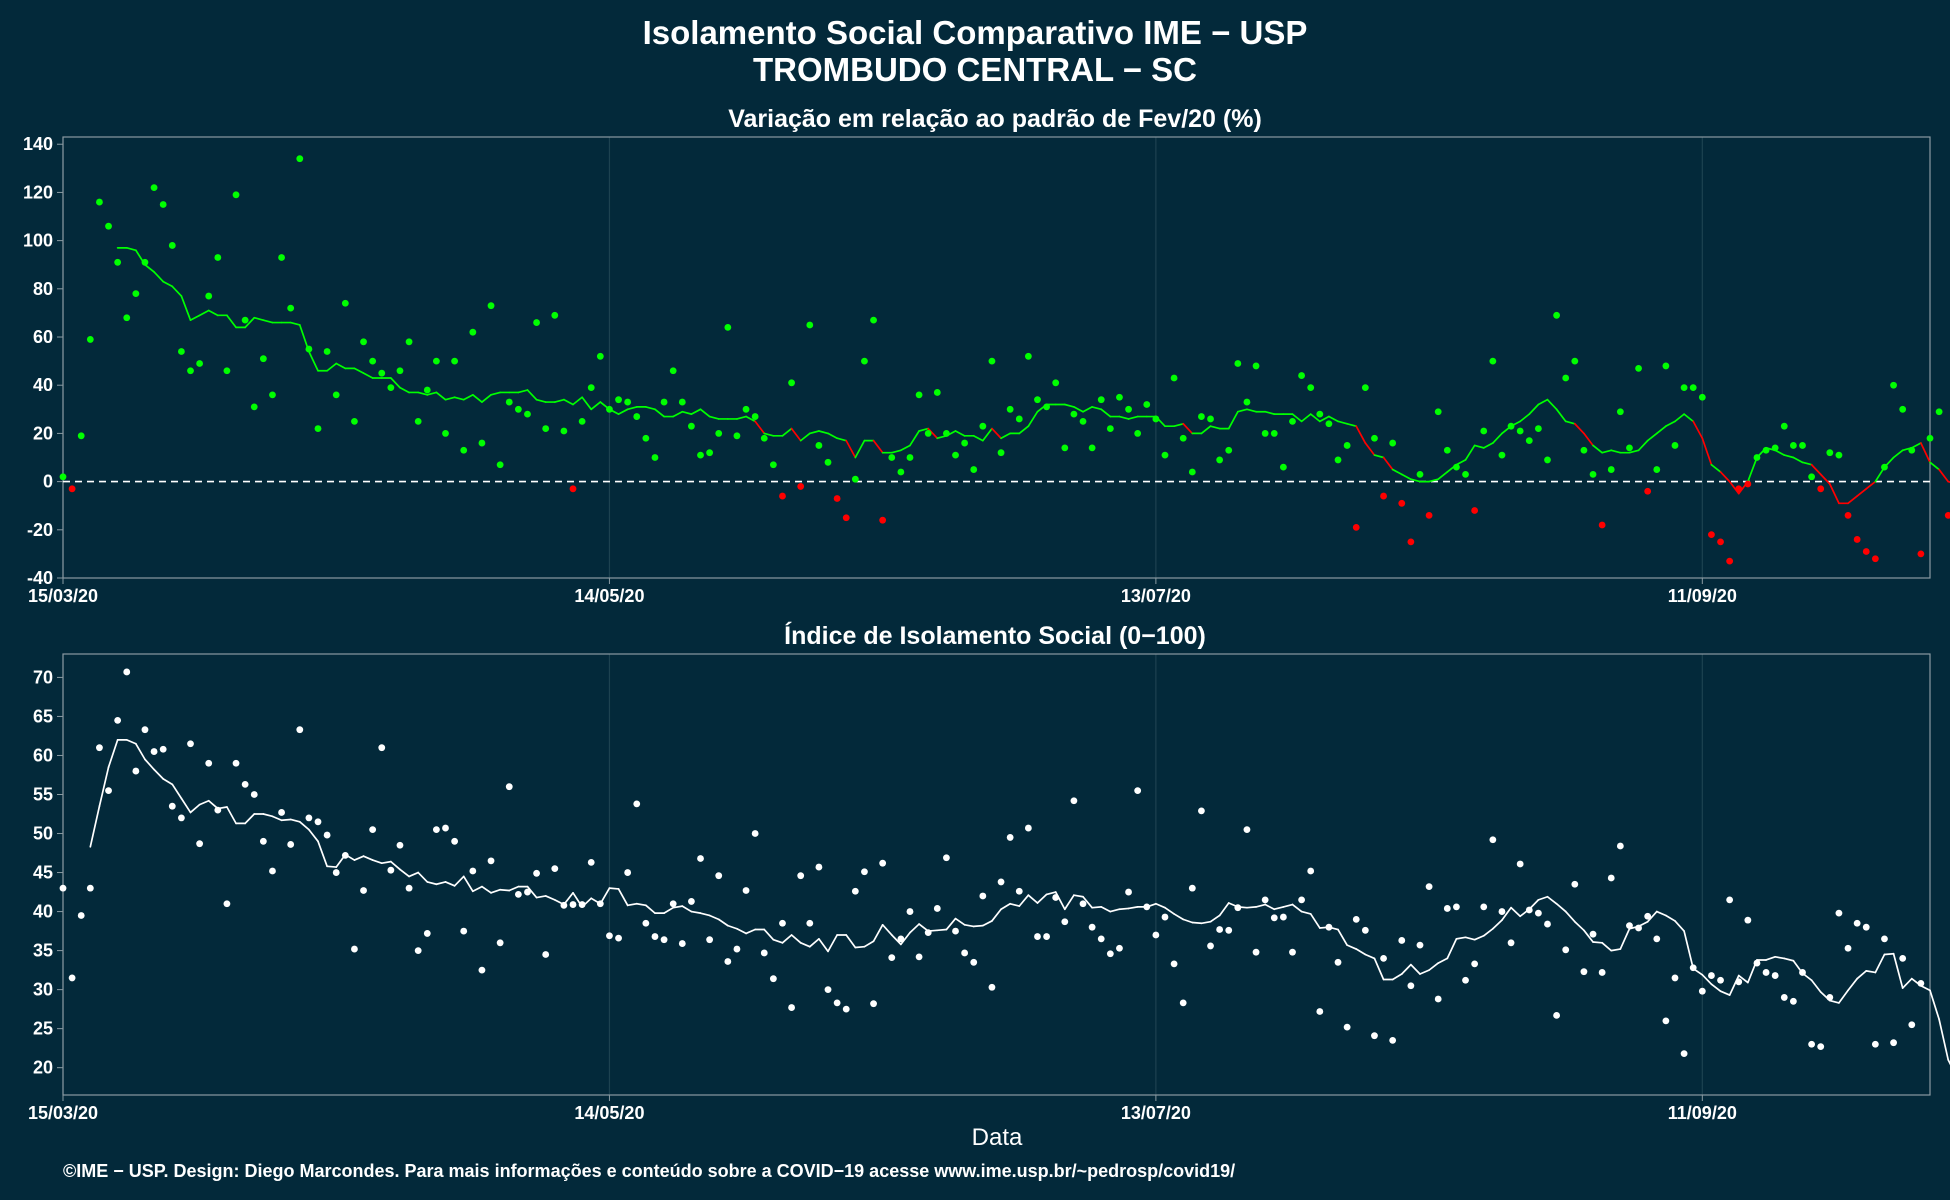  What do you see at coordinates (43, 873) in the screenshot?
I see `y-tick-label: 45` at bounding box center [43, 873].